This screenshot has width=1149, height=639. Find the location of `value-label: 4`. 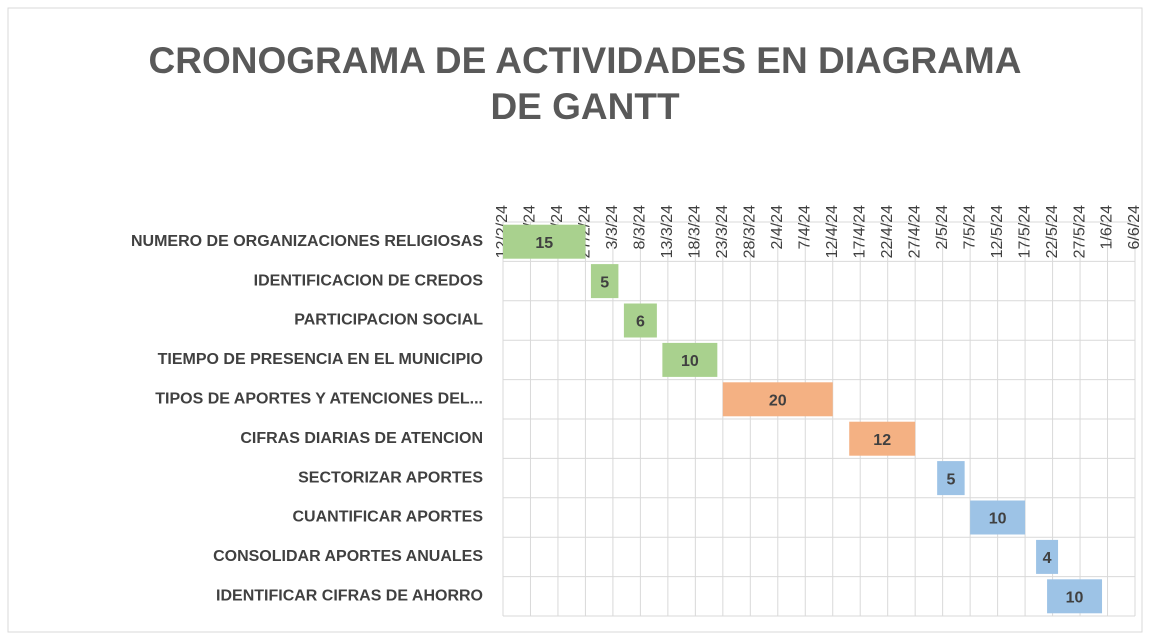

value-label: 4 is located at coordinates (1047, 558).